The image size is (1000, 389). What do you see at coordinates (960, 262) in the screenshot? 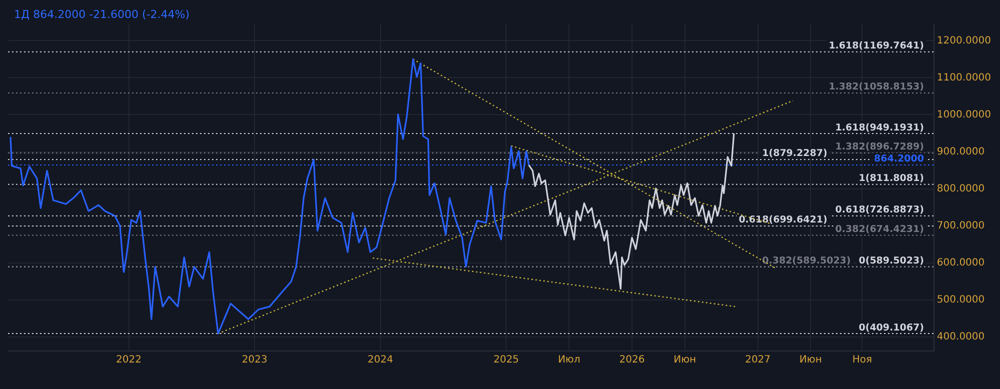
I see `y-tick-label: 600.0000` at bounding box center [960, 262].